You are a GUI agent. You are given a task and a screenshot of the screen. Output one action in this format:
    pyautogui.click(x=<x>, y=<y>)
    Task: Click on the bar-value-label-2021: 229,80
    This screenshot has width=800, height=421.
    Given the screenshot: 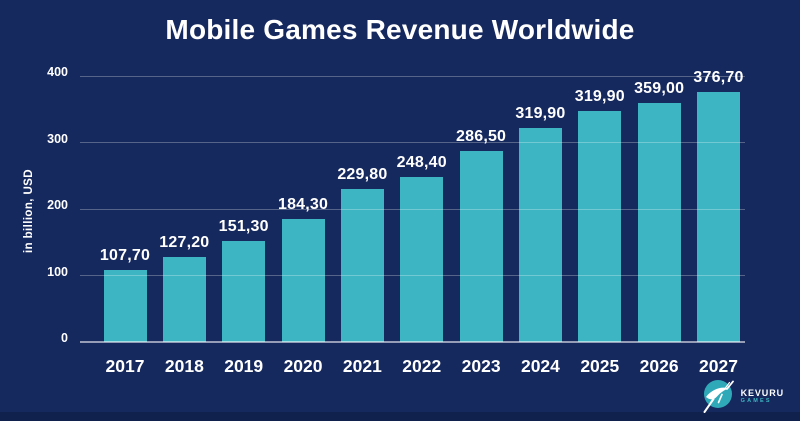 What is the action you would take?
    pyautogui.click(x=362, y=175)
    